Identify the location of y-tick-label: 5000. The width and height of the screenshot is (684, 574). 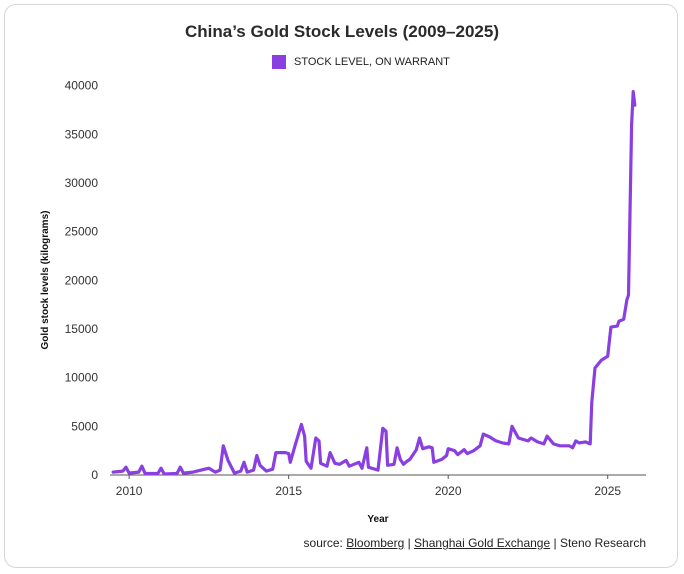
(84, 426).